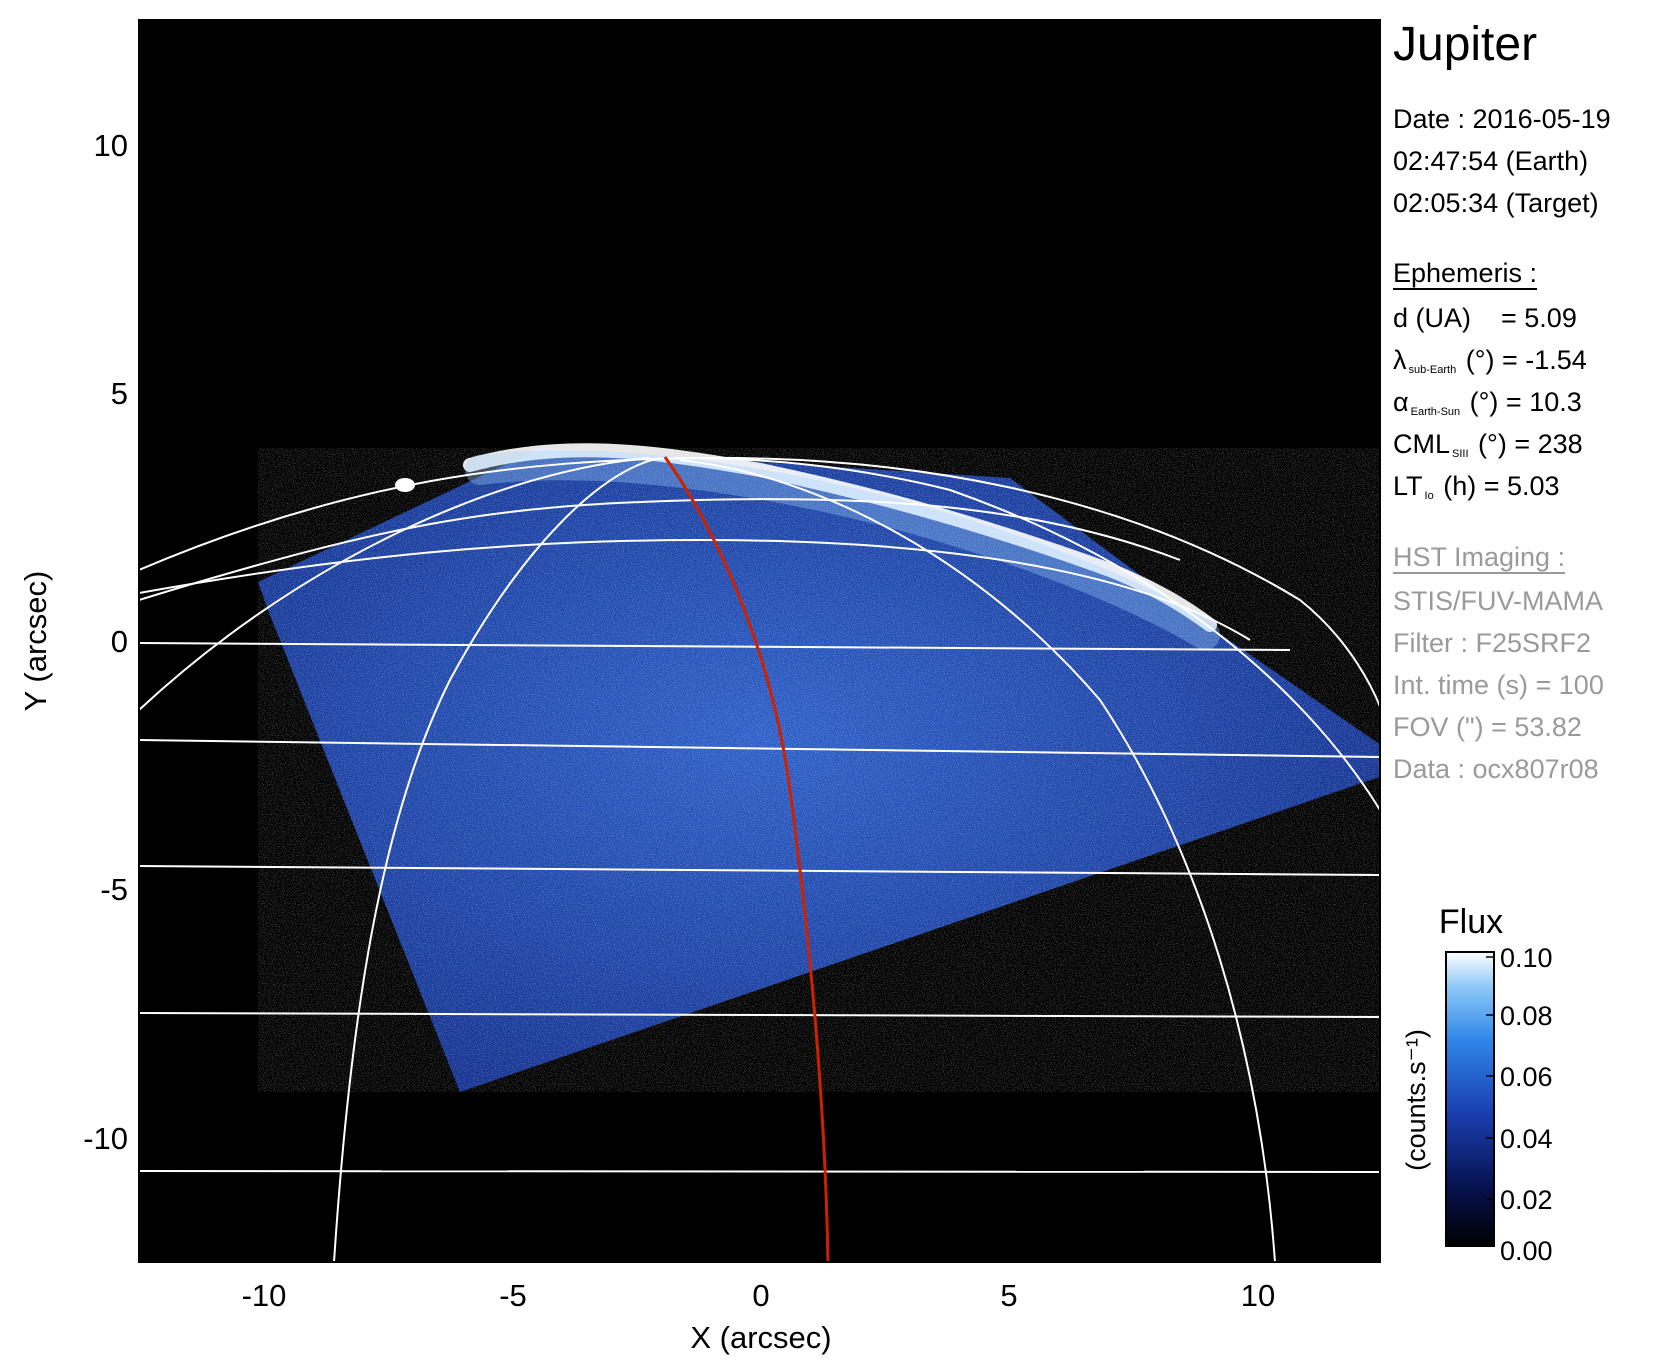 This screenshot has width=1676, height=1367. I want to click on lambda-subscript: sub-Earth, so click(1432, 370).